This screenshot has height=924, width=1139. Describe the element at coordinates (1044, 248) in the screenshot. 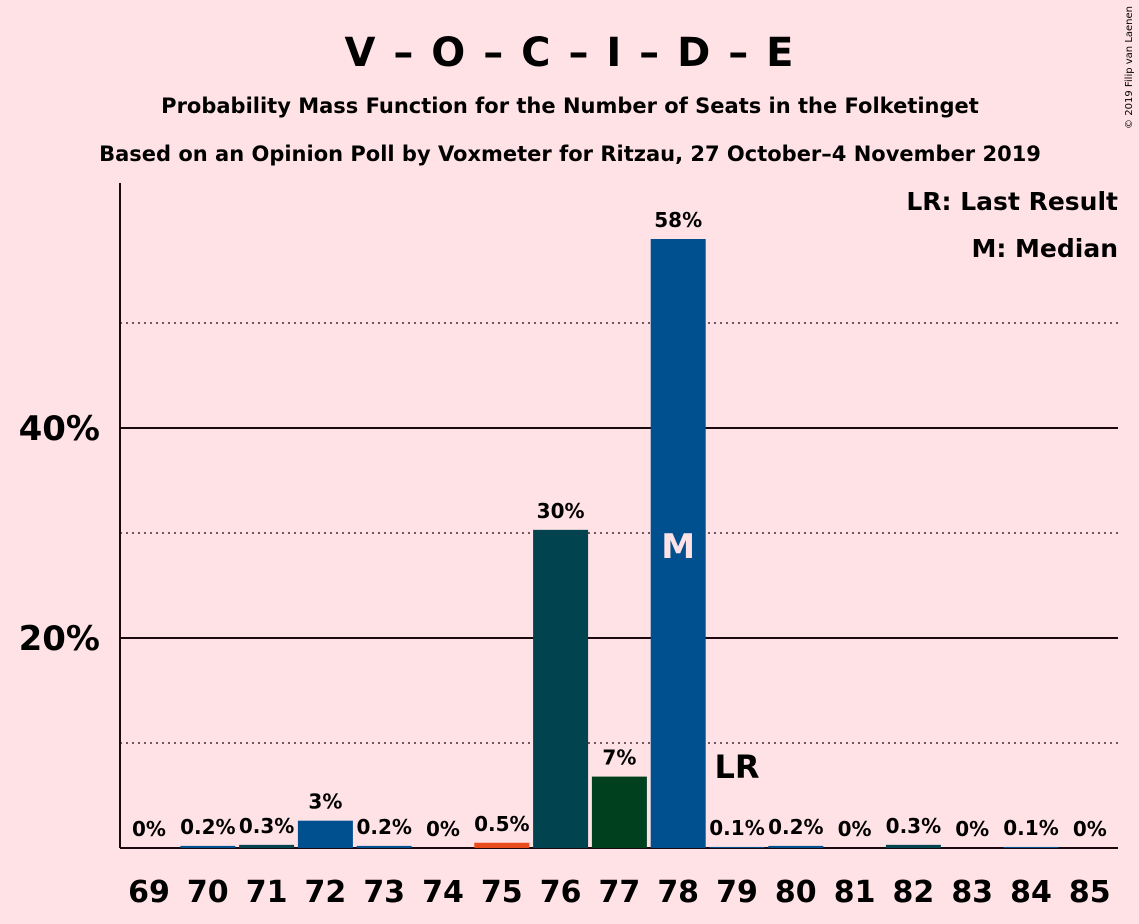

I see `legend-median: M: Median` at that location.